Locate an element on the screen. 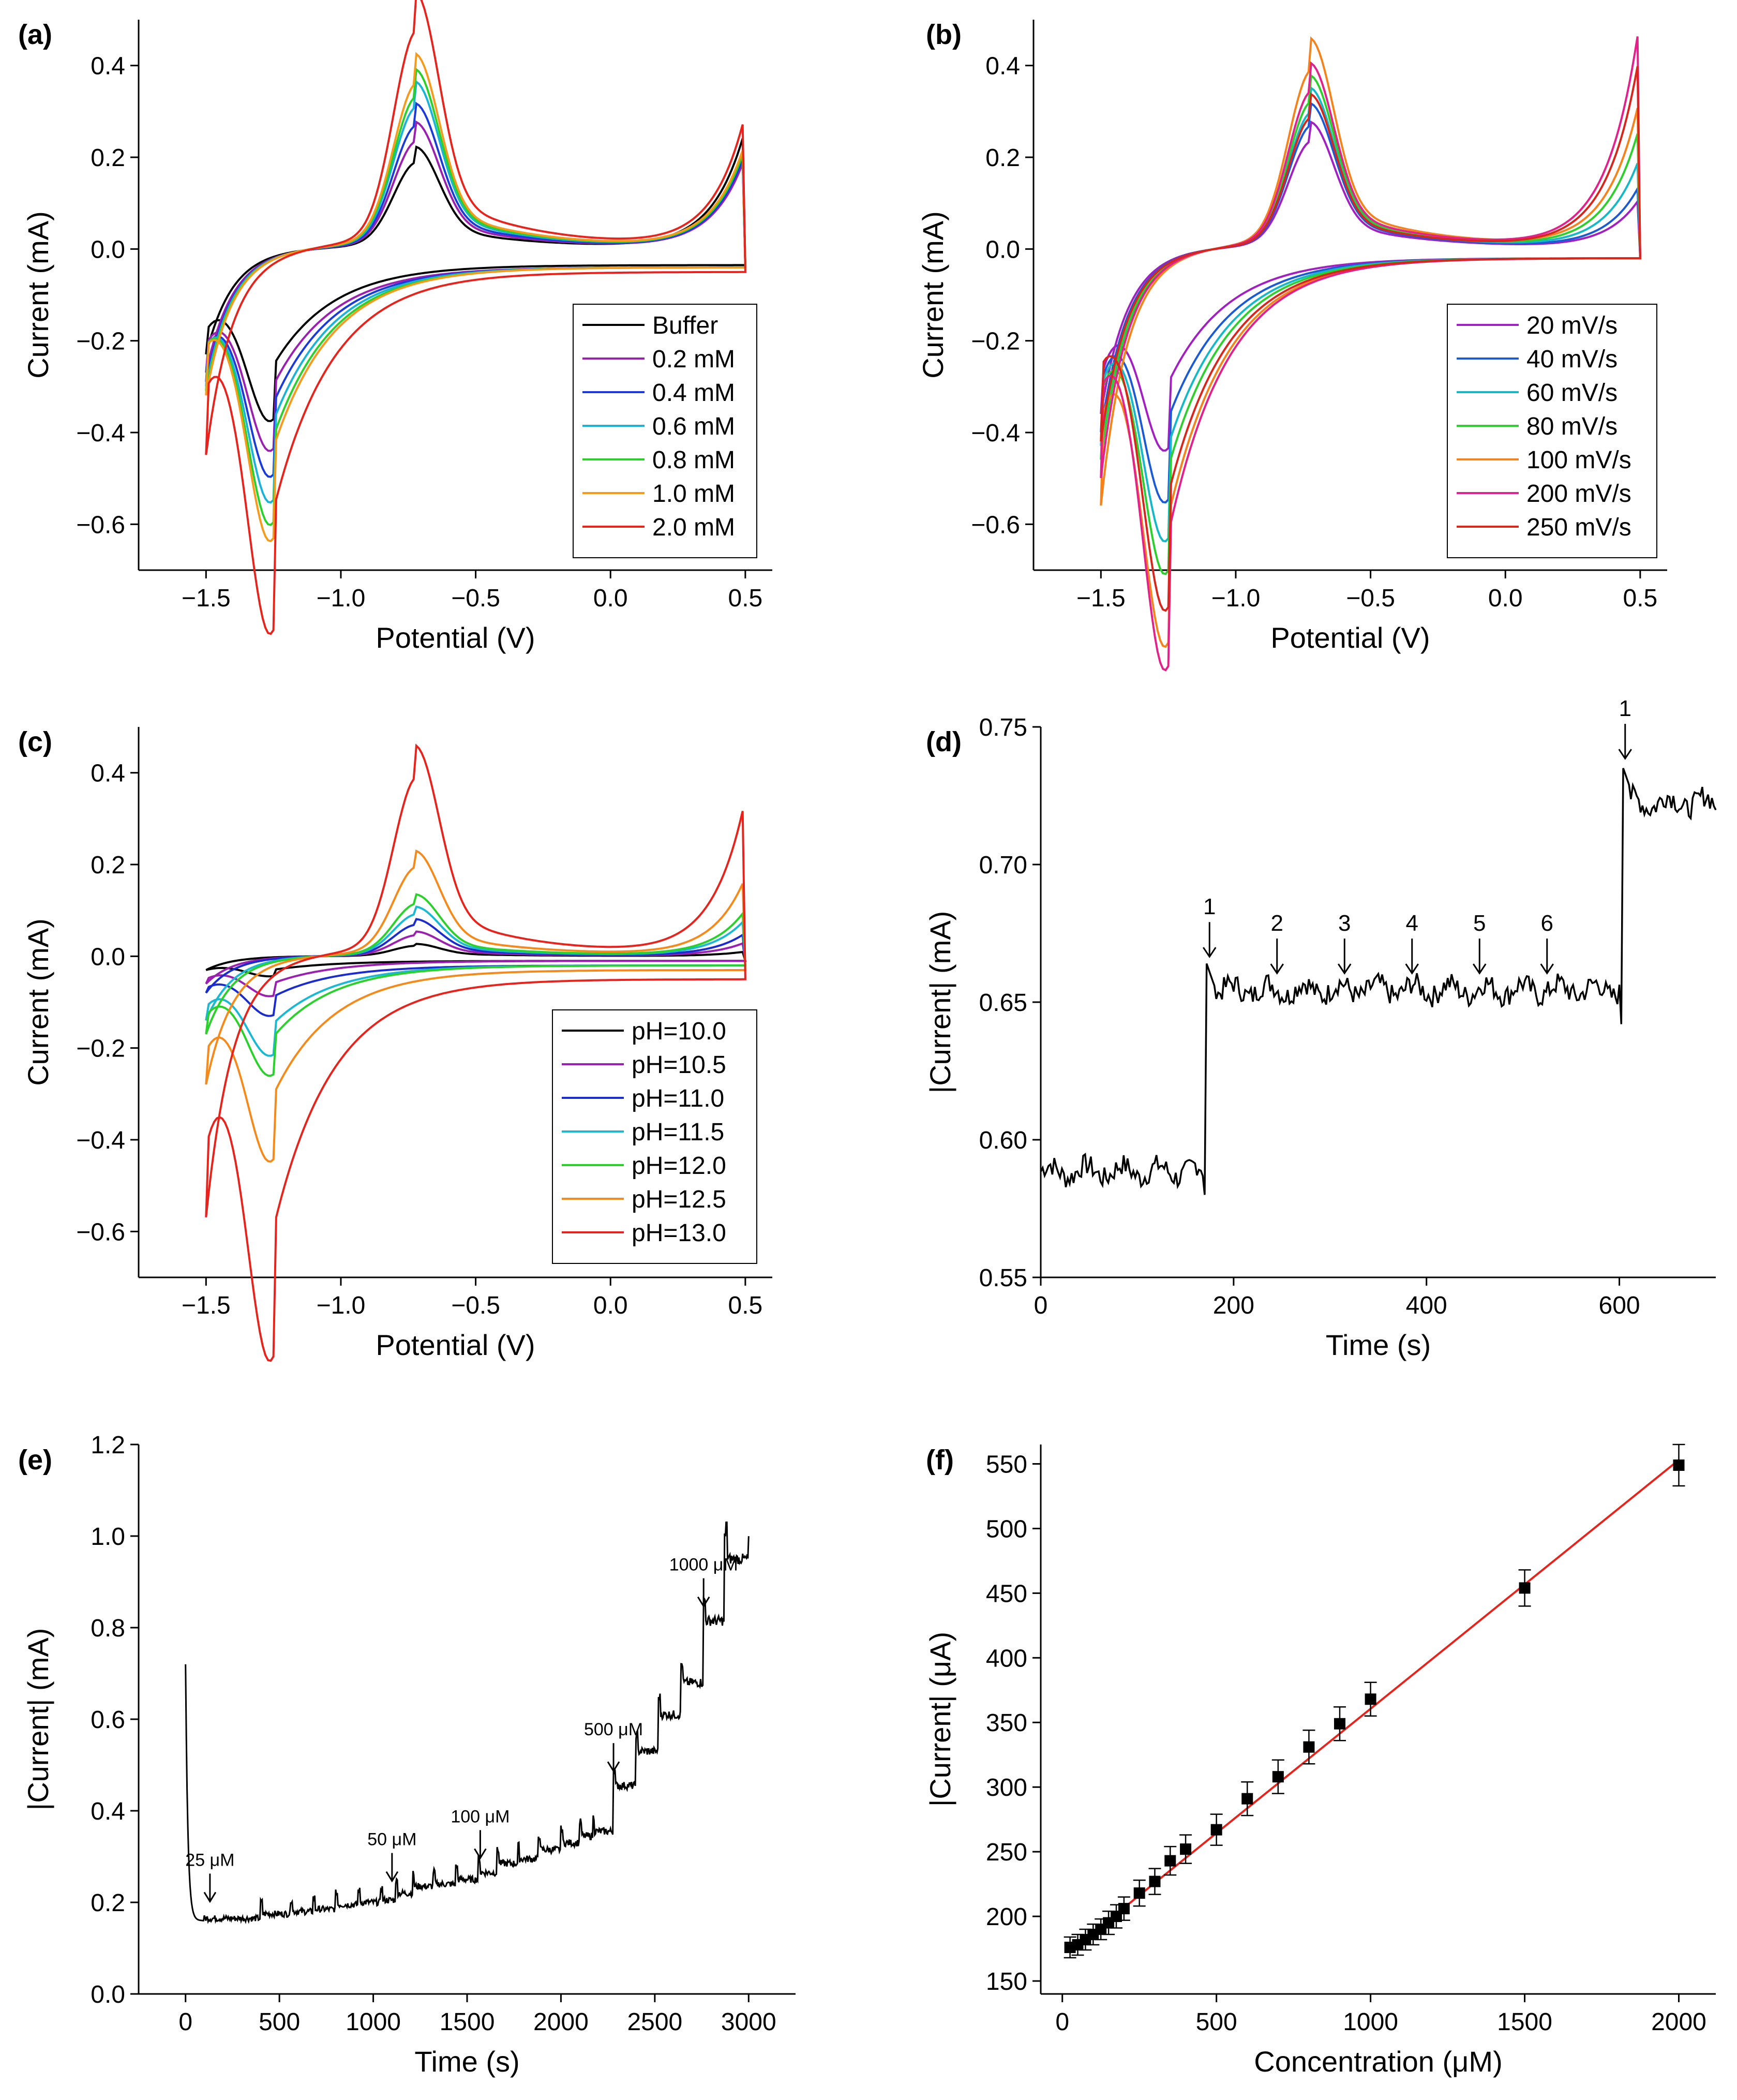 Image resolution: width=1737 pixels, height=2100 pixels. legend-label: 100 mV/s is located at coordinates (1578, 460).